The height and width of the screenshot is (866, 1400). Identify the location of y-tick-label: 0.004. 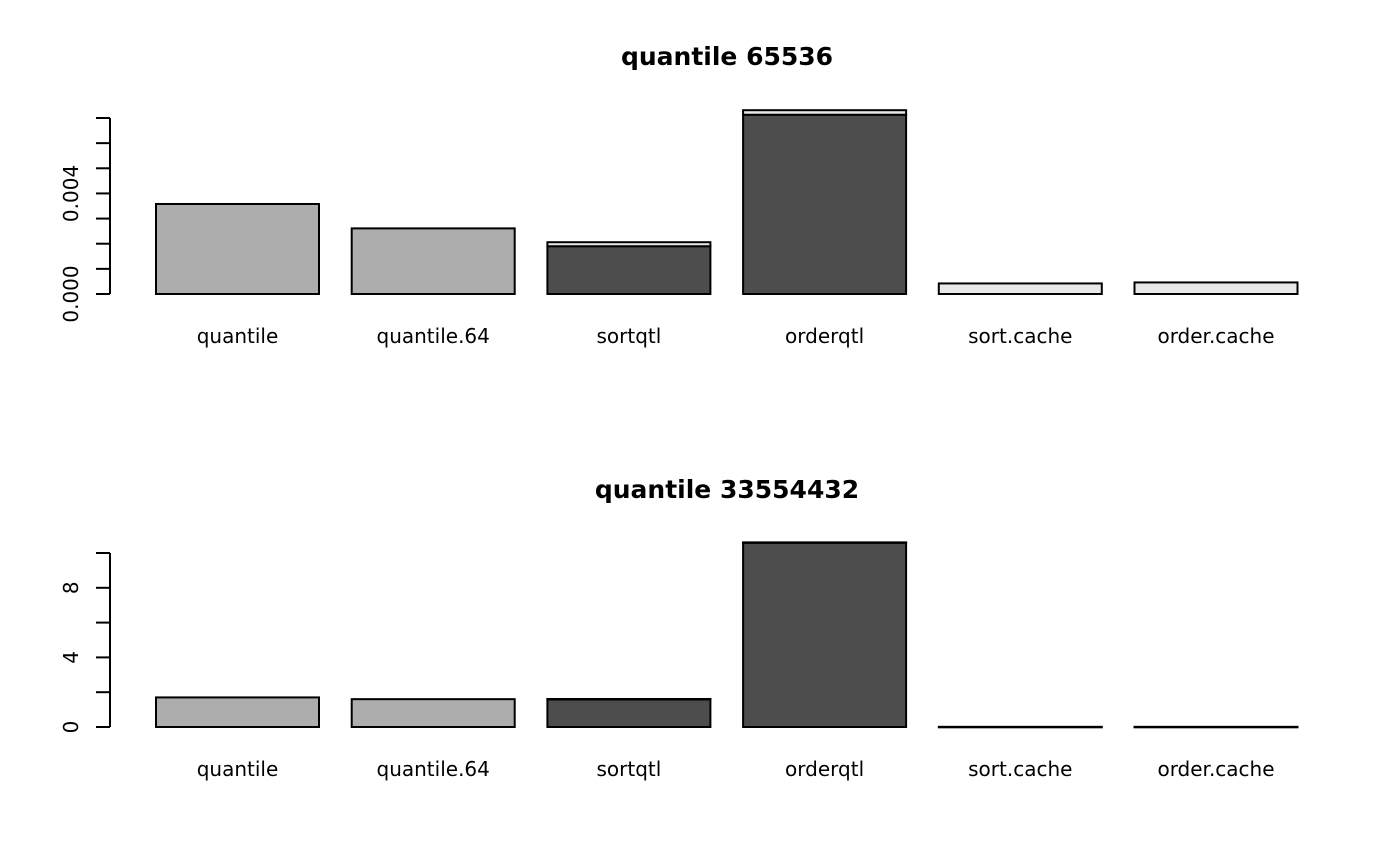
(71, 193).